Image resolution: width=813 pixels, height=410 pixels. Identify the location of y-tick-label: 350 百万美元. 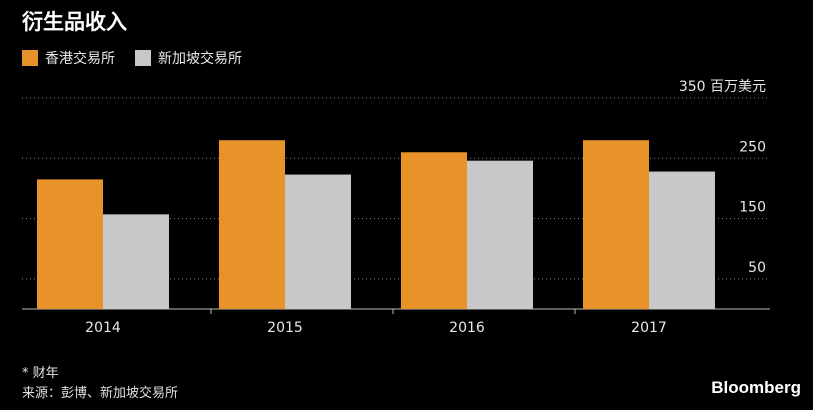
(722, 87).